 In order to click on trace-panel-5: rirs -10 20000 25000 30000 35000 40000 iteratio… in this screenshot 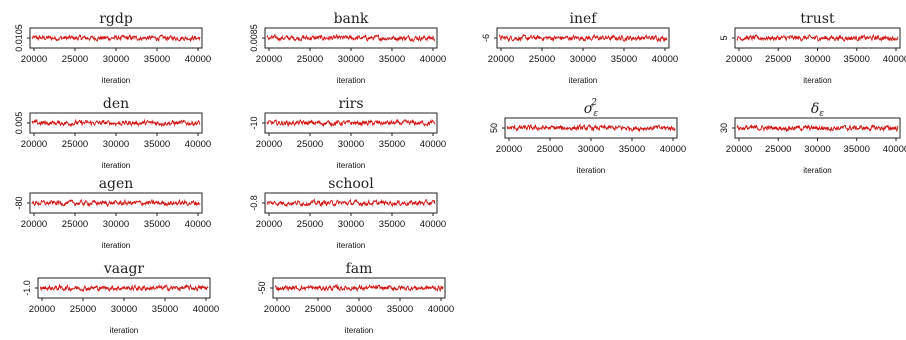, I will do `click(347, 133)`.